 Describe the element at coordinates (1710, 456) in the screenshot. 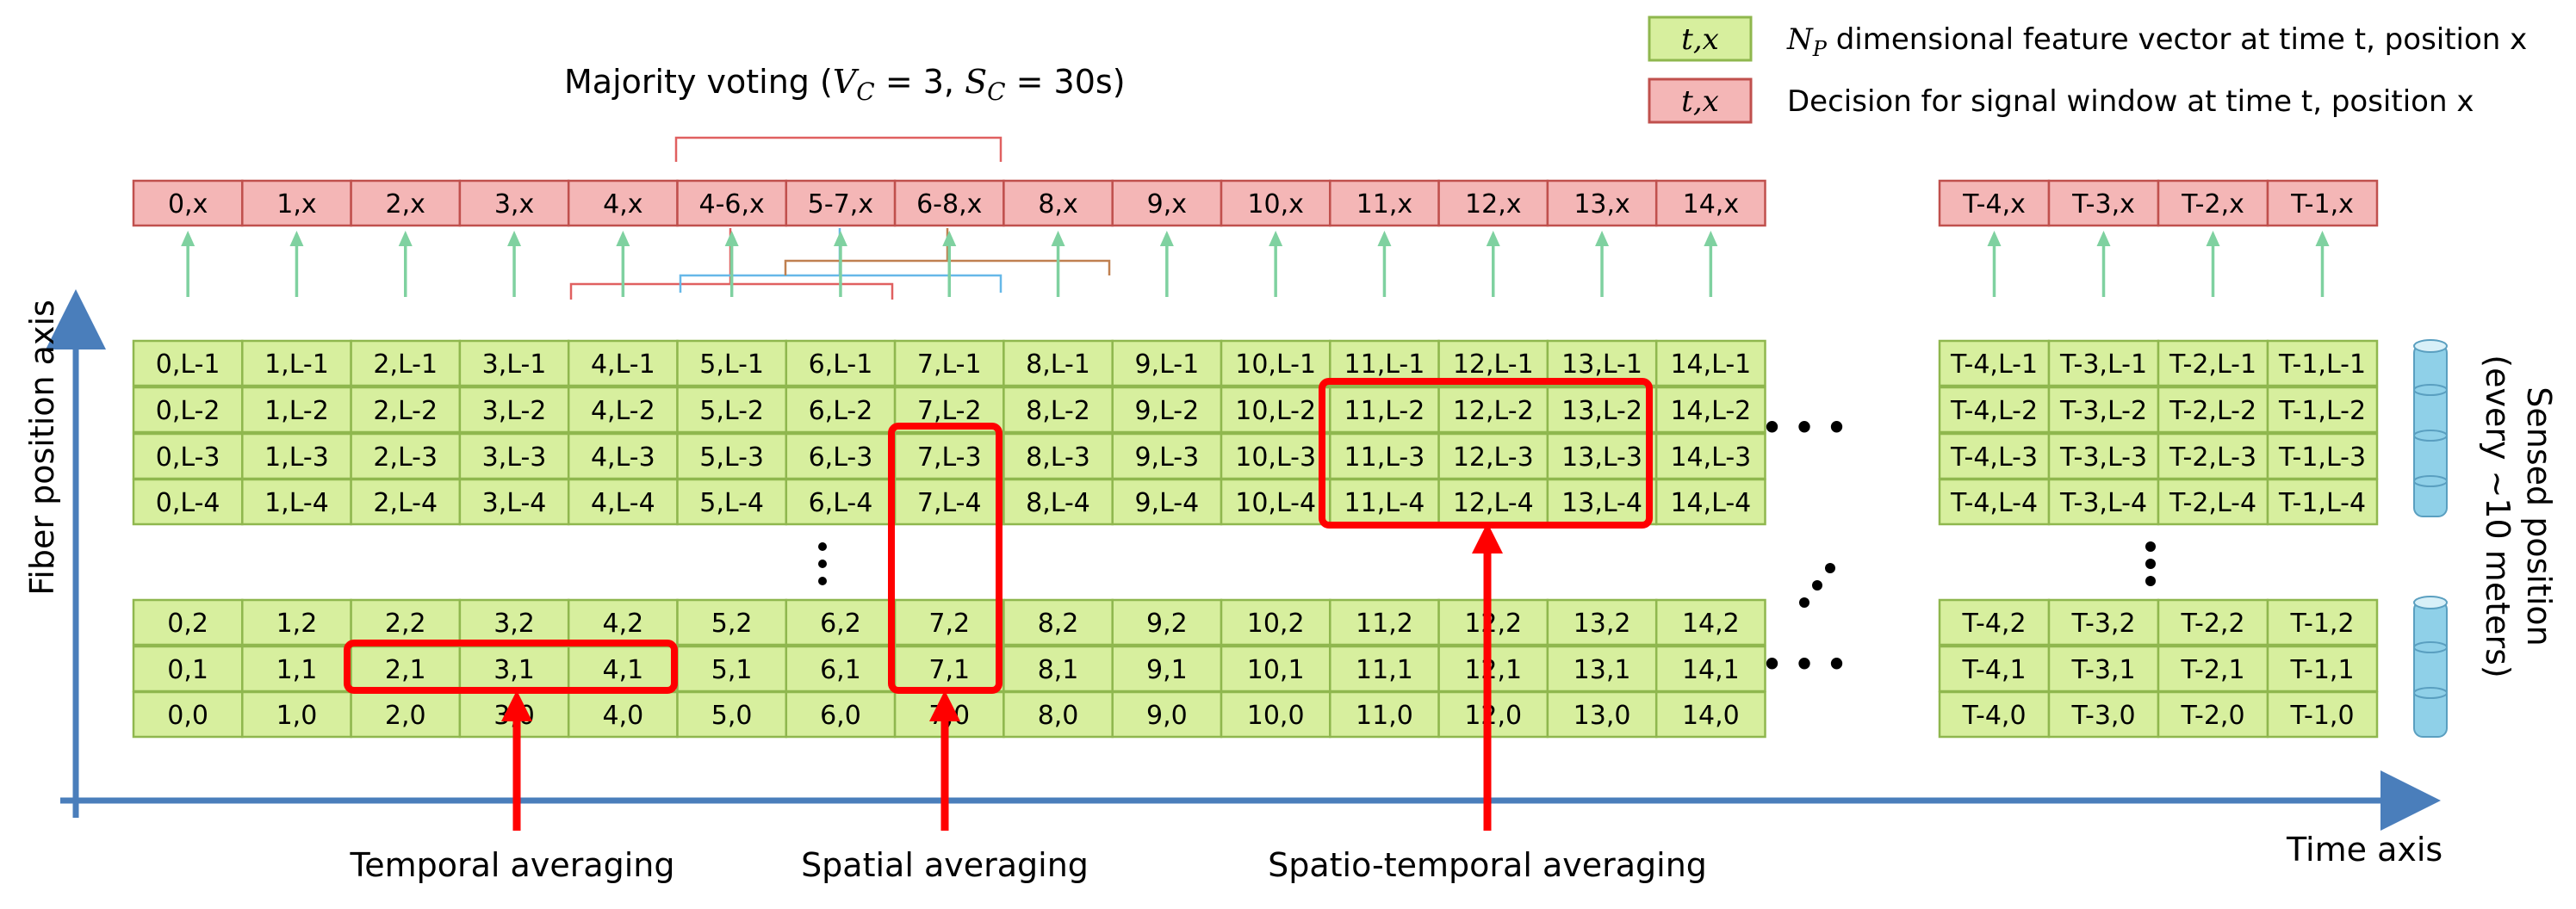

I see `feature-cell: 14,L-3` at that location.